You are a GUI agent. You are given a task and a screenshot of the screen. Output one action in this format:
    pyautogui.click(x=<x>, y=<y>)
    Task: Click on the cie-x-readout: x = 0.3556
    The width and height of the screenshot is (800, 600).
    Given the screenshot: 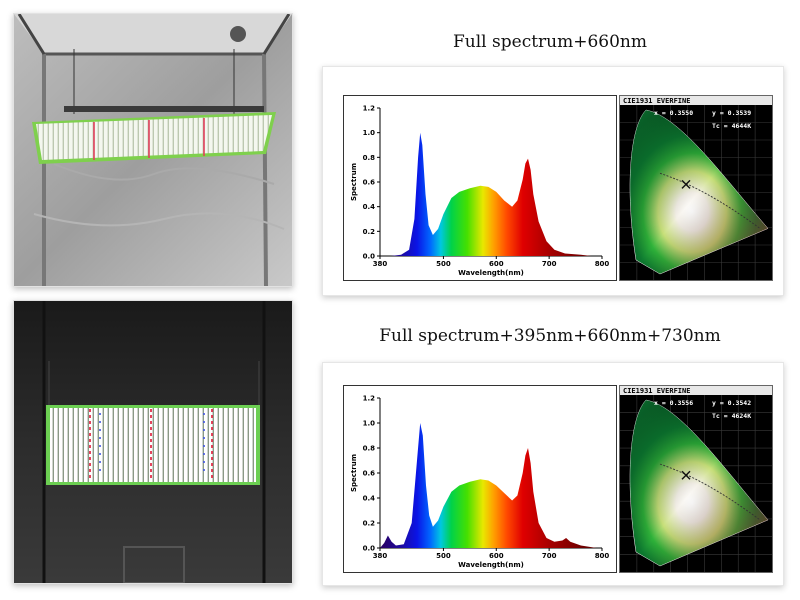 What is the action you would take?
    pyautogui.click(x=673, y=403)
    